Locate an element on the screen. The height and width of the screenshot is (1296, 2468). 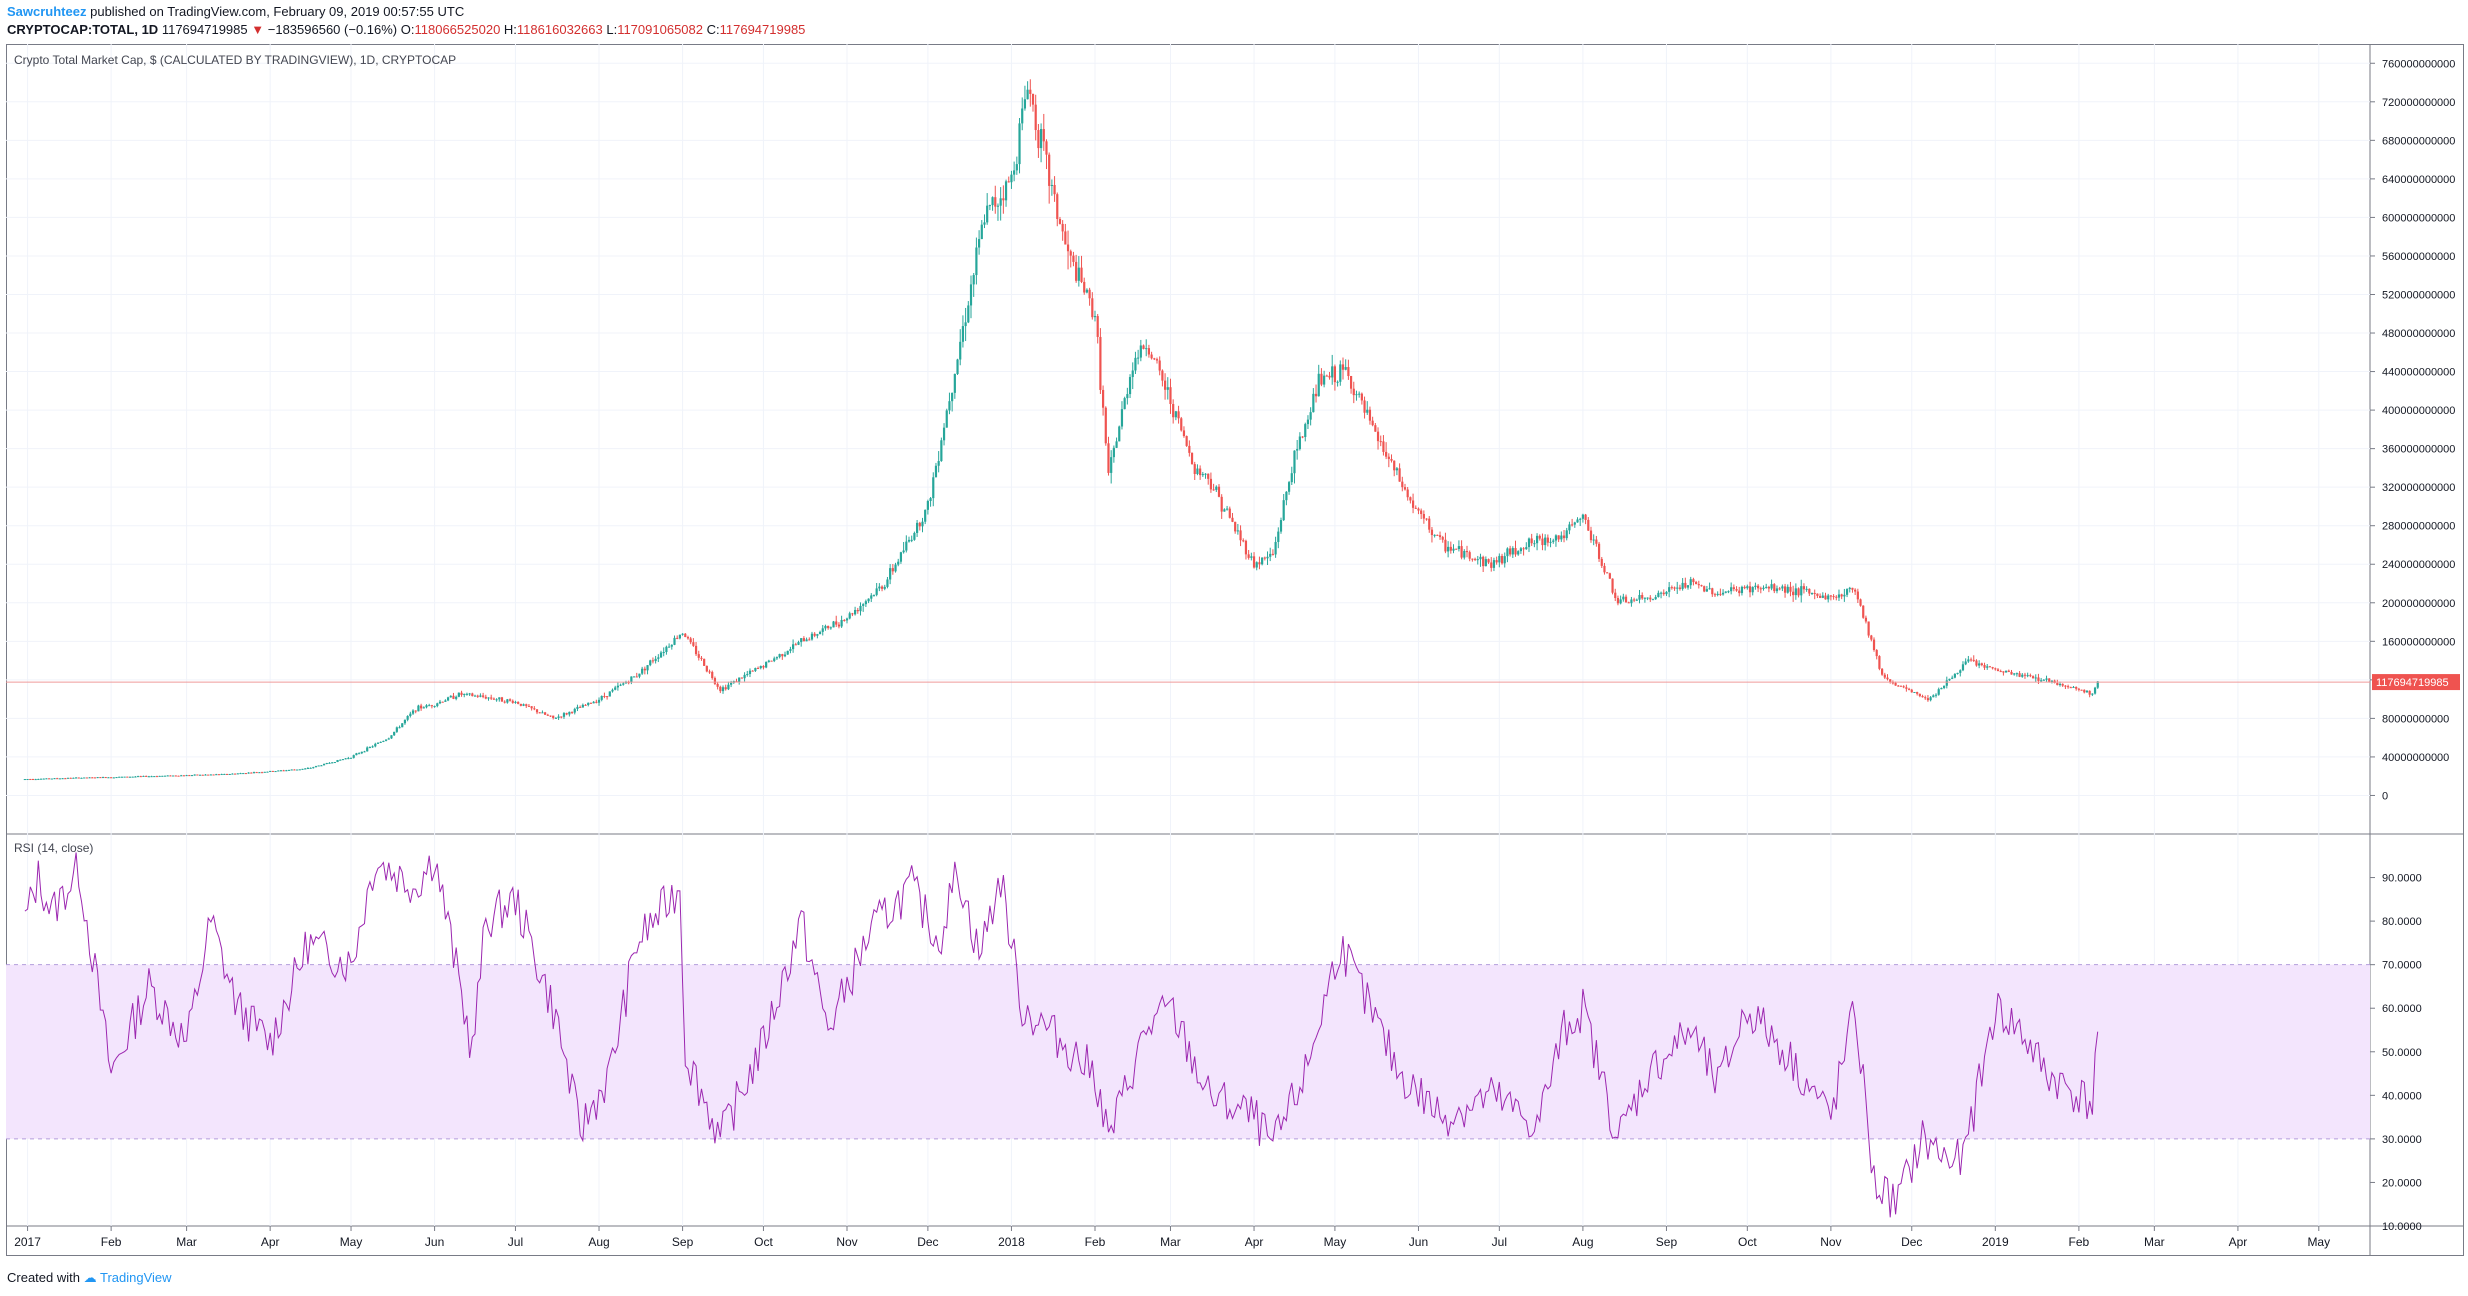
author-name: Sawcruhteez is located at coordinates (47, 11).